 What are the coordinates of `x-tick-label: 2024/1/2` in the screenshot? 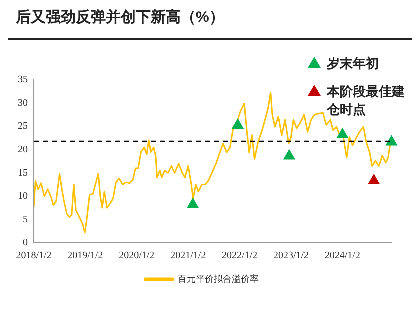 It's located at (342, 256).